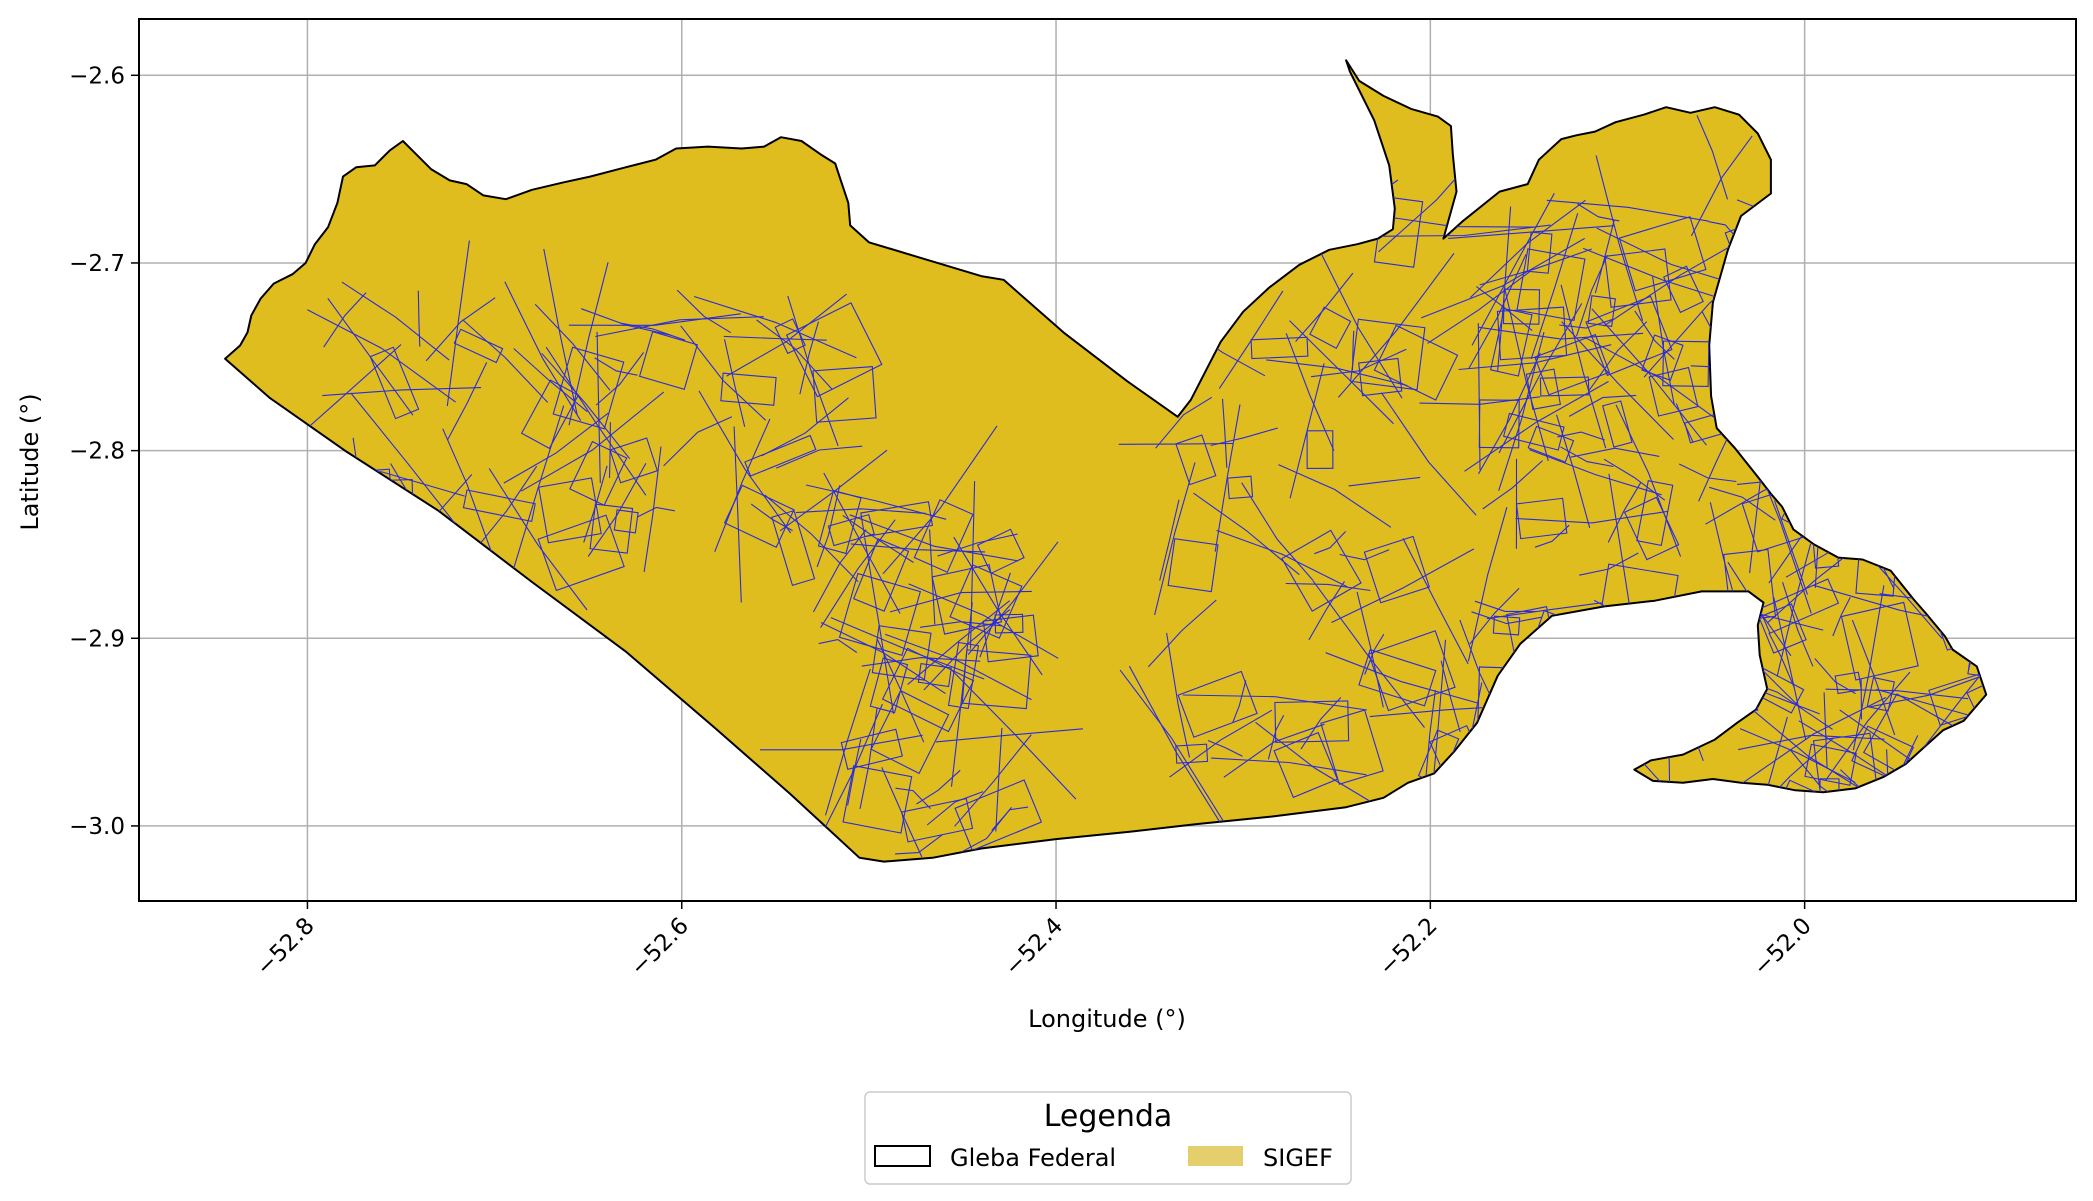  I want to click on x-axis-ticks: −52.8 −52.6 −52.4 −52.2 −52.0, so click(1034, 941).